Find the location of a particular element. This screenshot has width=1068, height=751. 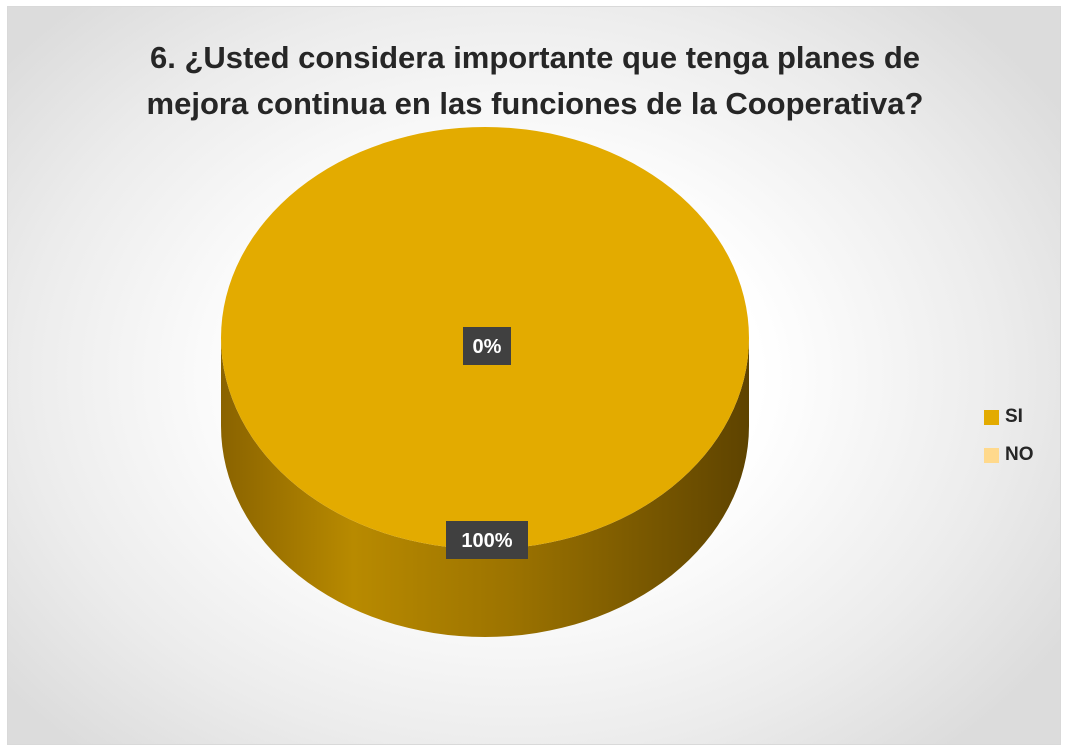

svg-text: 0% is located at coordinates (487, 347).